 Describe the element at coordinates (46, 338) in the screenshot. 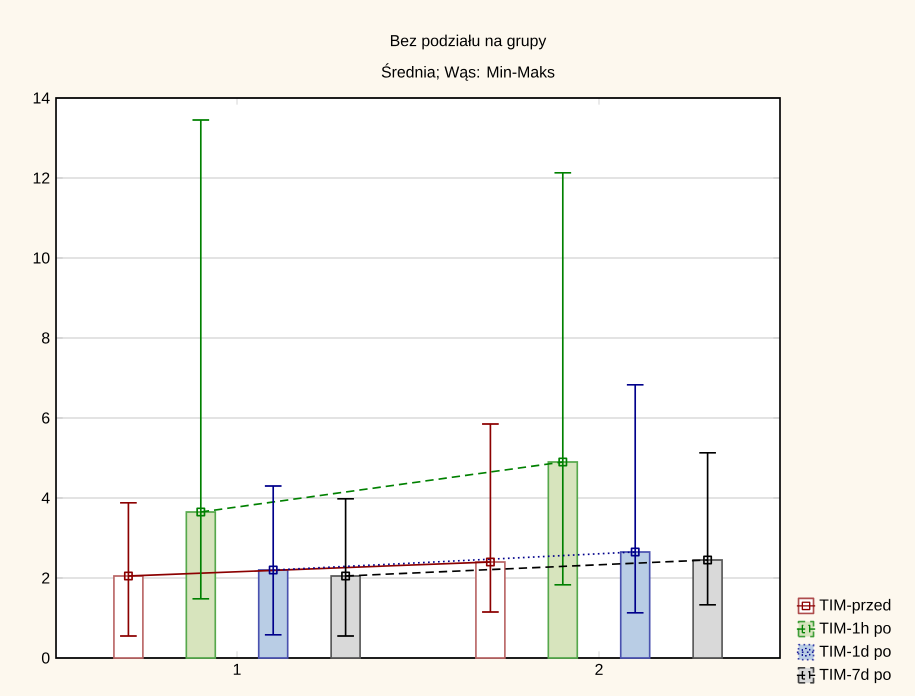

I see `y-tick-label: 8` at that location.